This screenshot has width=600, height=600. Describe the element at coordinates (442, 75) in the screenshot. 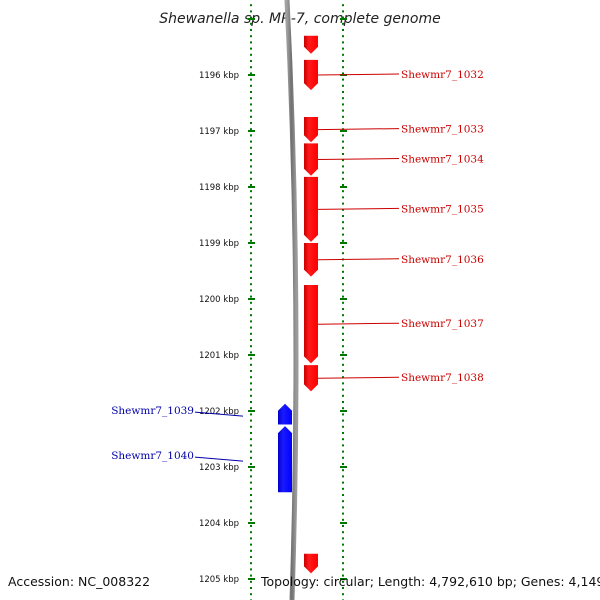

I see `gene-label-shewmr7_1032: Shewmr7_1032` at that location.